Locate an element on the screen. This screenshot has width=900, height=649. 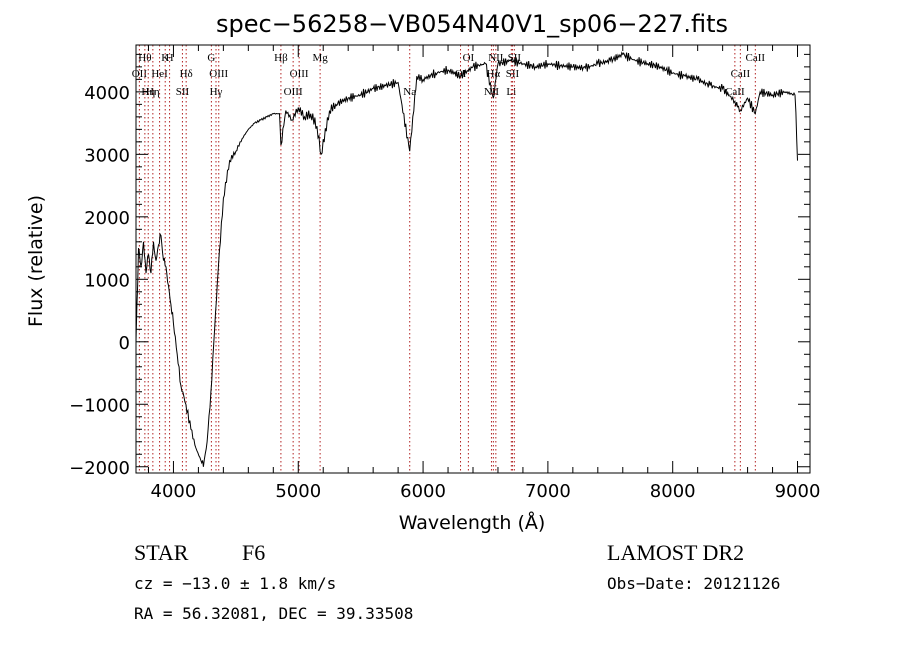
line-label-14: OIII is located at coordinates (299, 74).